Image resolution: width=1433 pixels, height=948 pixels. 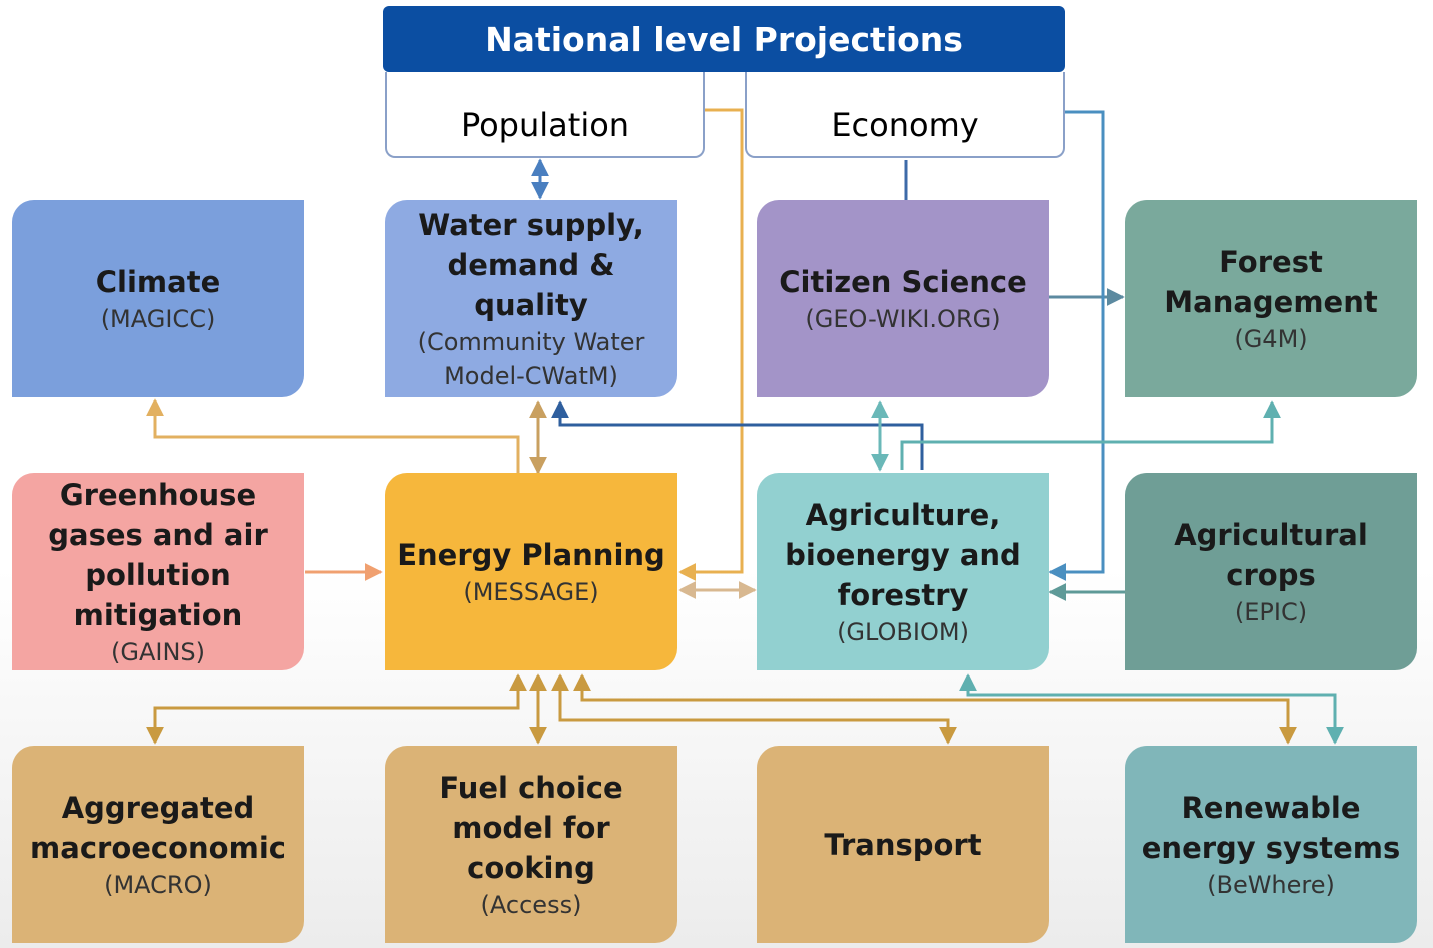 I want to click on node: Citizen Science (GEO-WIKI.ORG), so click(x=903, y=298).